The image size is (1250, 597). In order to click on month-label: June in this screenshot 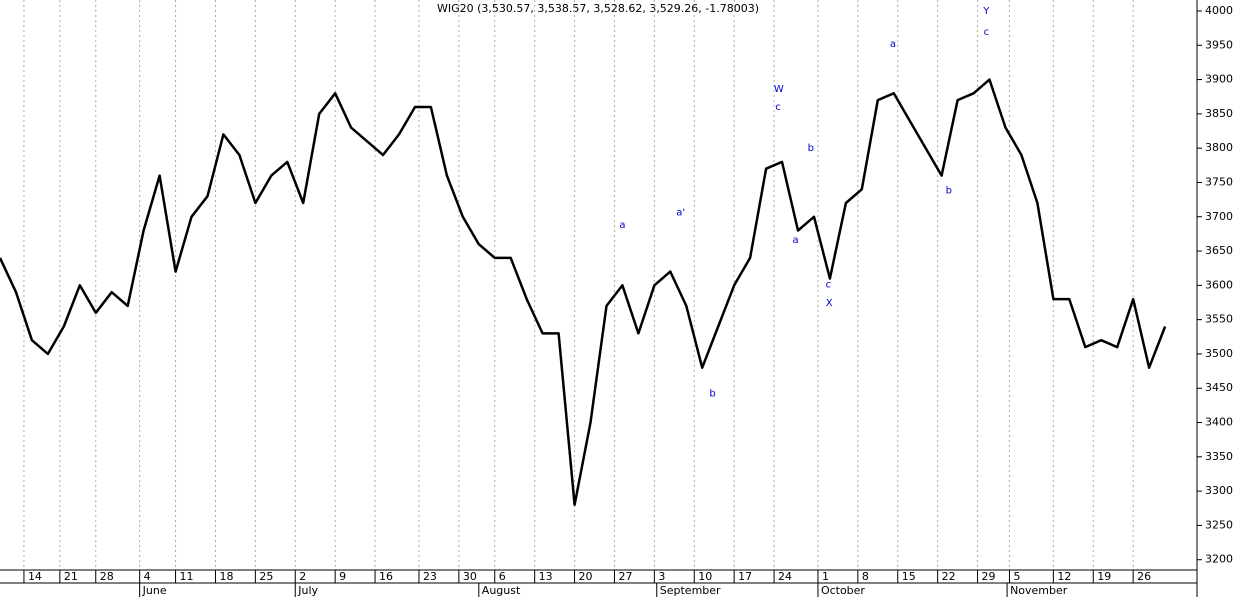, I will do `click(154, 590)`.